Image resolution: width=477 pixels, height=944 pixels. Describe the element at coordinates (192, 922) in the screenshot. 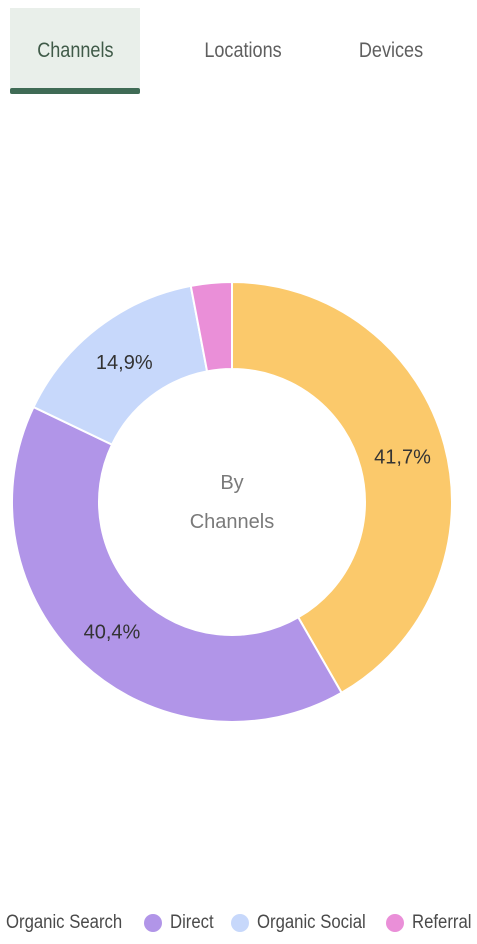

I see `legend-label-direct: Direct` at that location.